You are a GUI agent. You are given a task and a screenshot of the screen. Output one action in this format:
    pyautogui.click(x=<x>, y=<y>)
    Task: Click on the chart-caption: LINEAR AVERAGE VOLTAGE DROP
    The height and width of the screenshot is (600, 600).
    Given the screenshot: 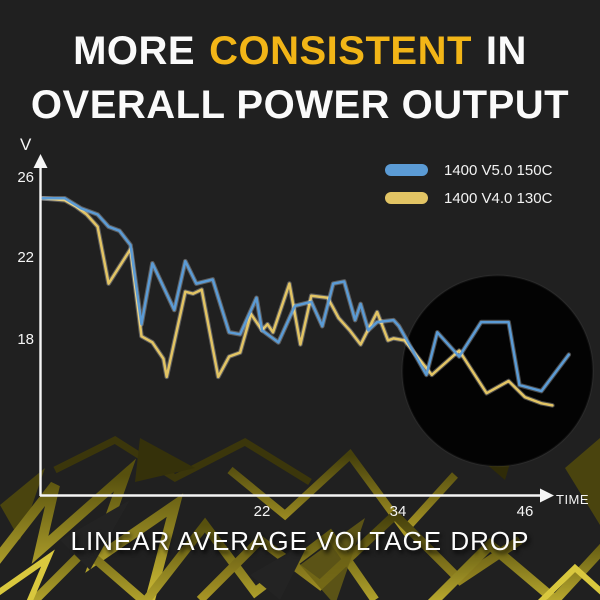 What is the action you would take?
    pyautogui.click(x=300, y=541)
    